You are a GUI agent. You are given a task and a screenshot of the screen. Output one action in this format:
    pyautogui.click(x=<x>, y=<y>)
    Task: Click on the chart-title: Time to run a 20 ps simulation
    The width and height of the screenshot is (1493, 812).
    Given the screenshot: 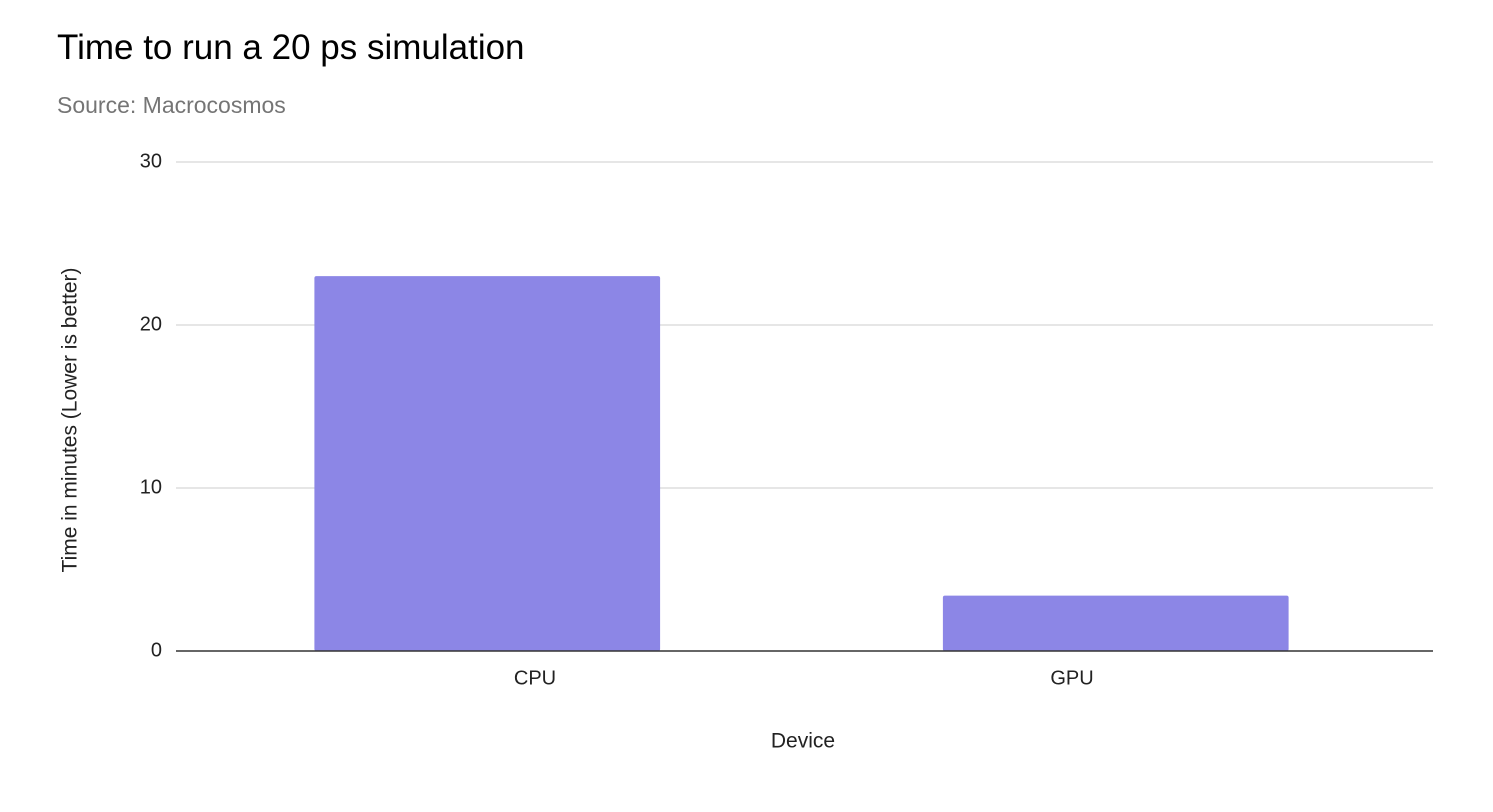 What is the action you would take?
    pyautogui.click(x=291, y=47)
    